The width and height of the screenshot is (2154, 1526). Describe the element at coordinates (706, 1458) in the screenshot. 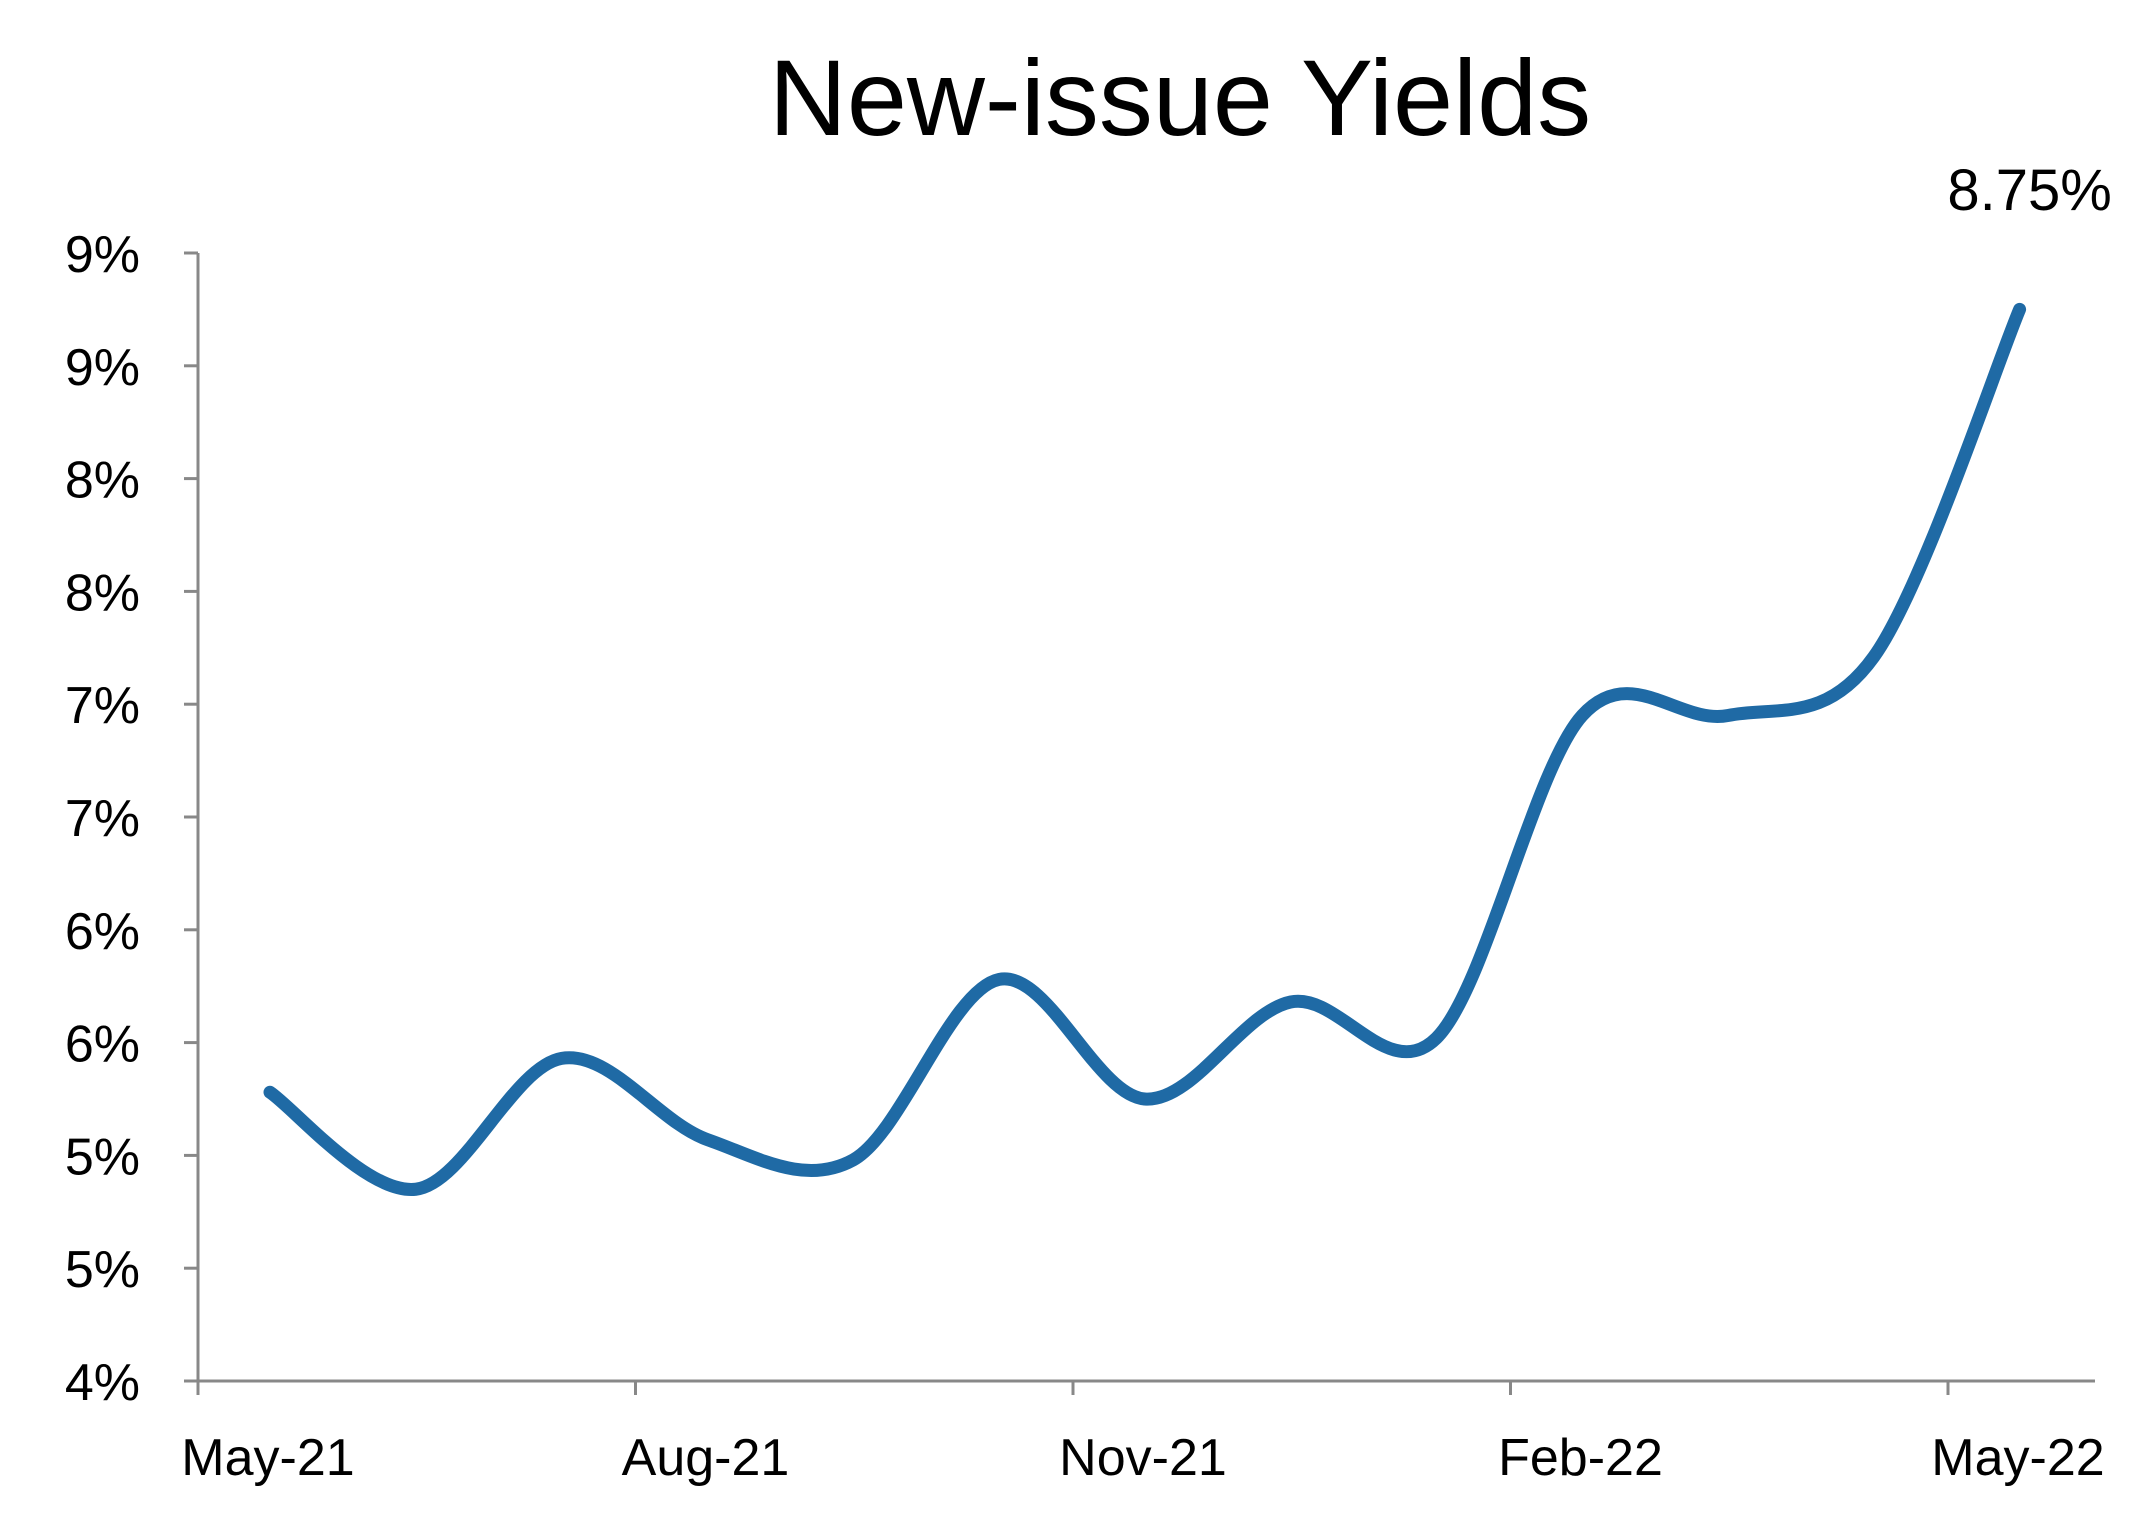

I see `x-tick-label: Aug-21` at that location.